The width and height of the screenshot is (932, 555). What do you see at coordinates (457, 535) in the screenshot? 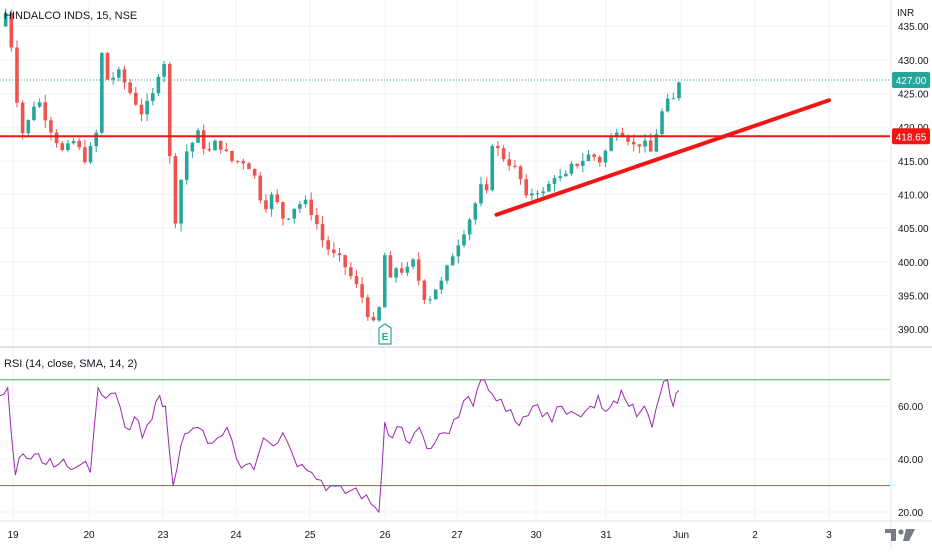
I see `time-tick-label: 27` at bounding box center [457, 535].